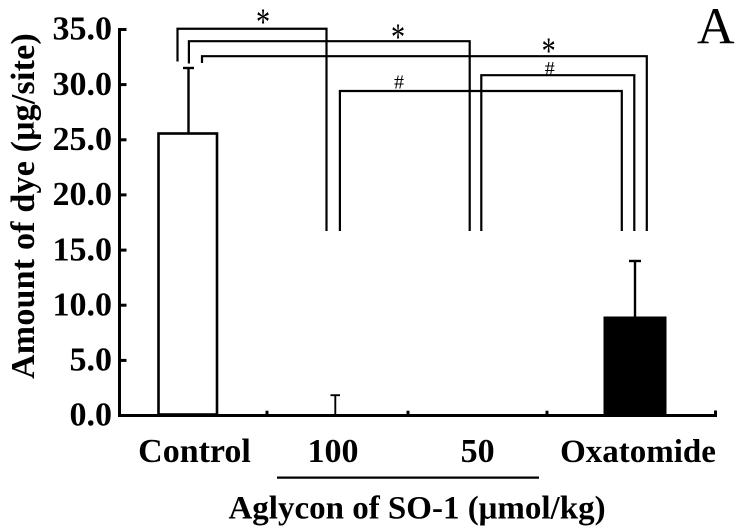  I want to click on svg-text: 30.0, so click(83, 84).